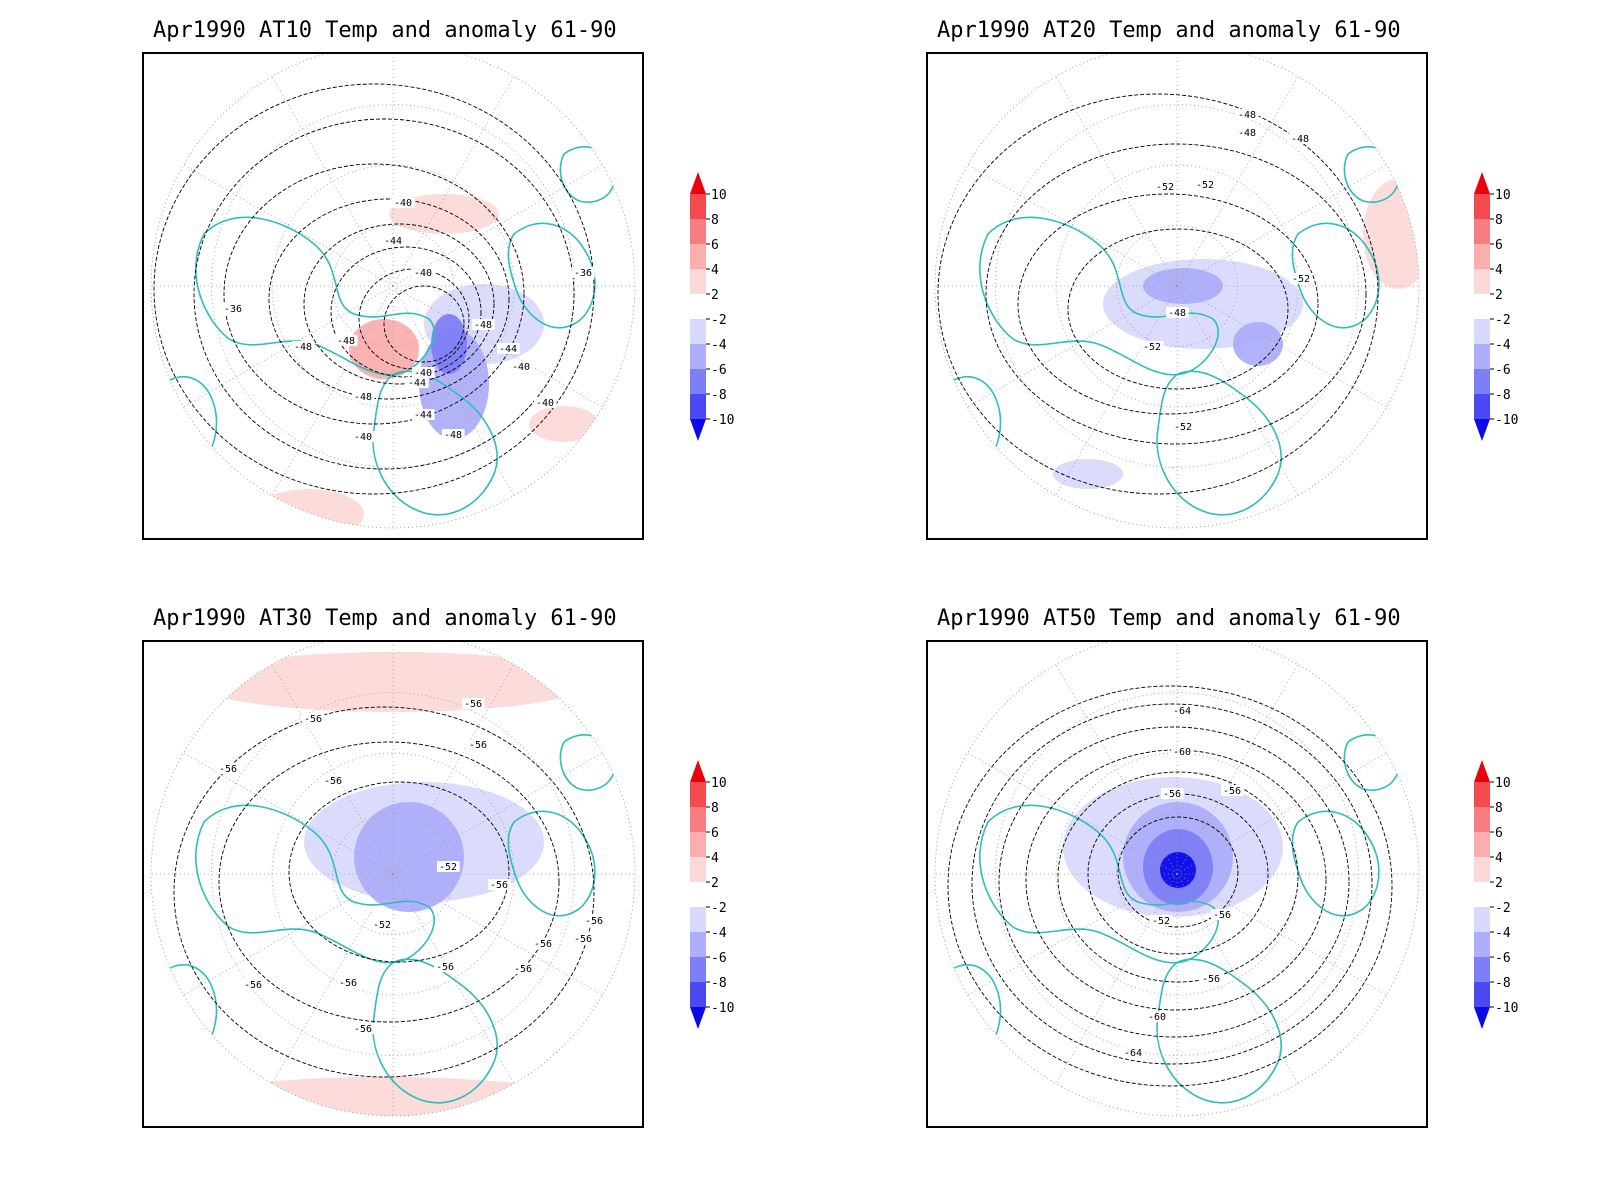 This screenshot has width=1600, height=1200. I want to click on contour-label: -52, so click(1301, 279).